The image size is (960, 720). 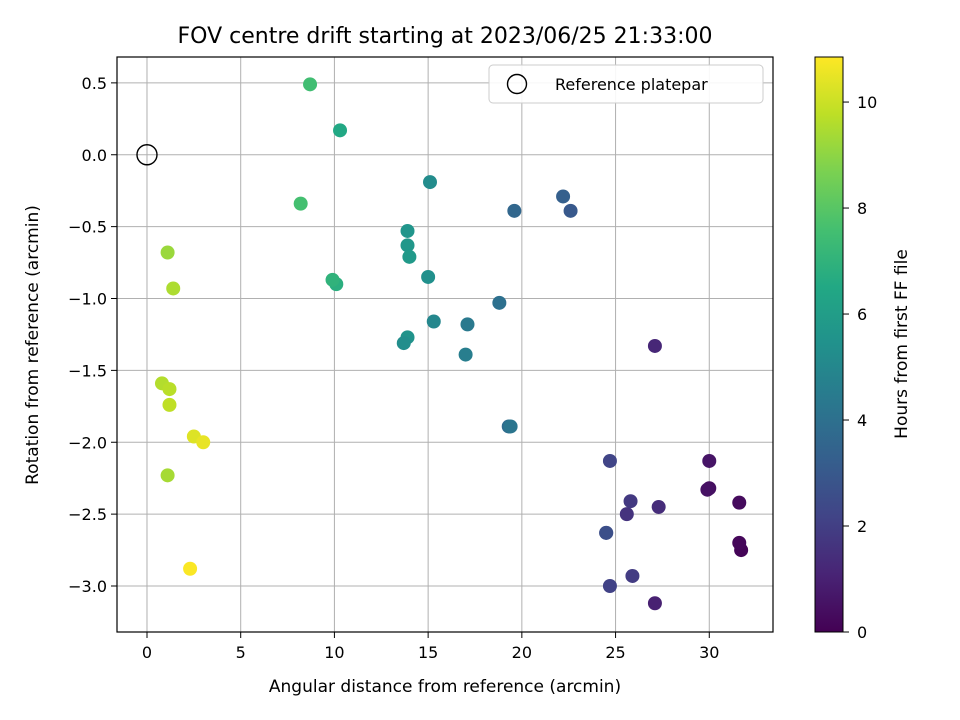 I want to click on colorbar-tick-label: 8, so click(x=862, y=208).